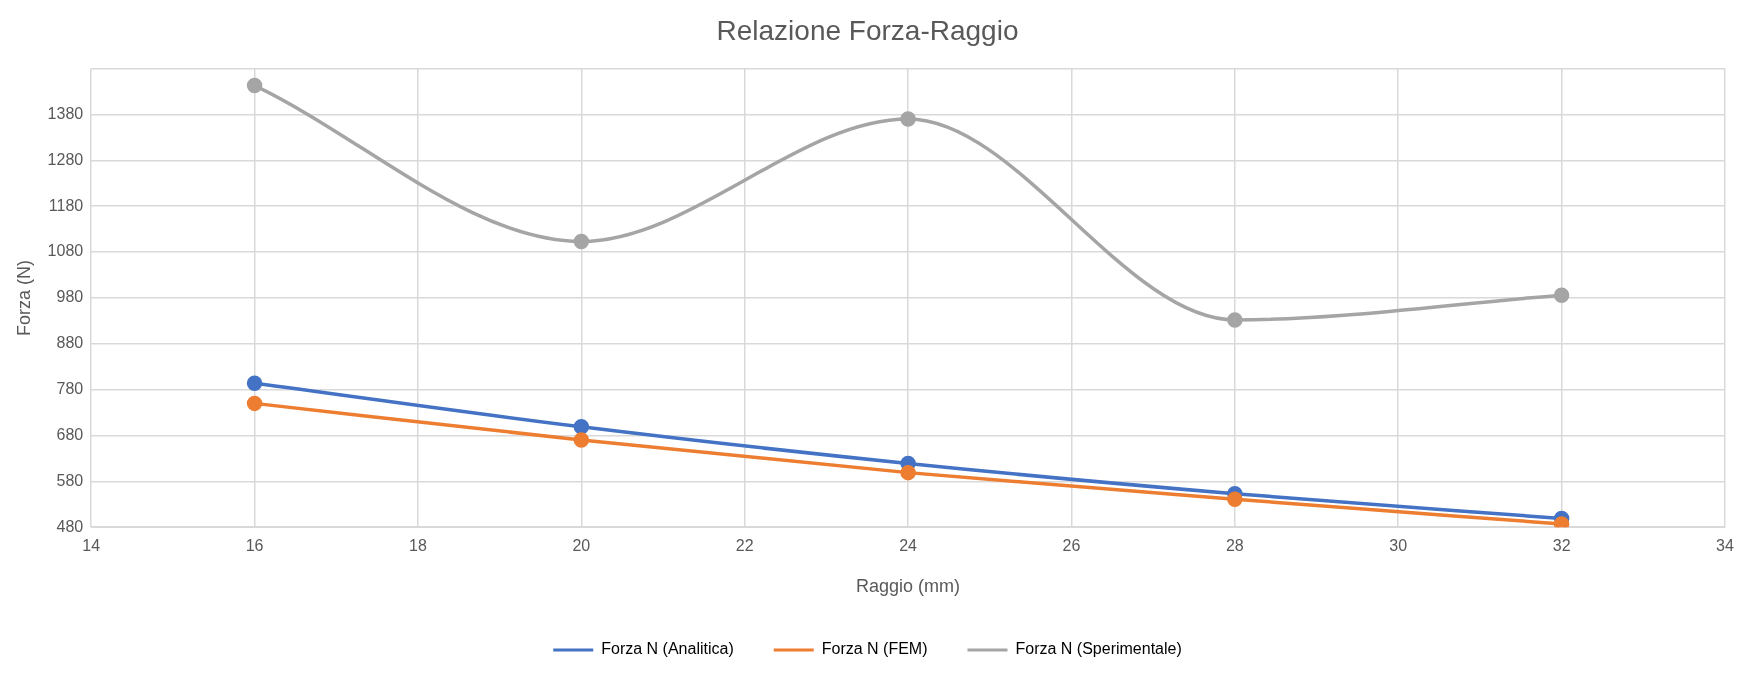  What do you see at coordinates (70, 343) in the screenshot?
I see `y-tick-label: 880` at bounding box center [70, 343].